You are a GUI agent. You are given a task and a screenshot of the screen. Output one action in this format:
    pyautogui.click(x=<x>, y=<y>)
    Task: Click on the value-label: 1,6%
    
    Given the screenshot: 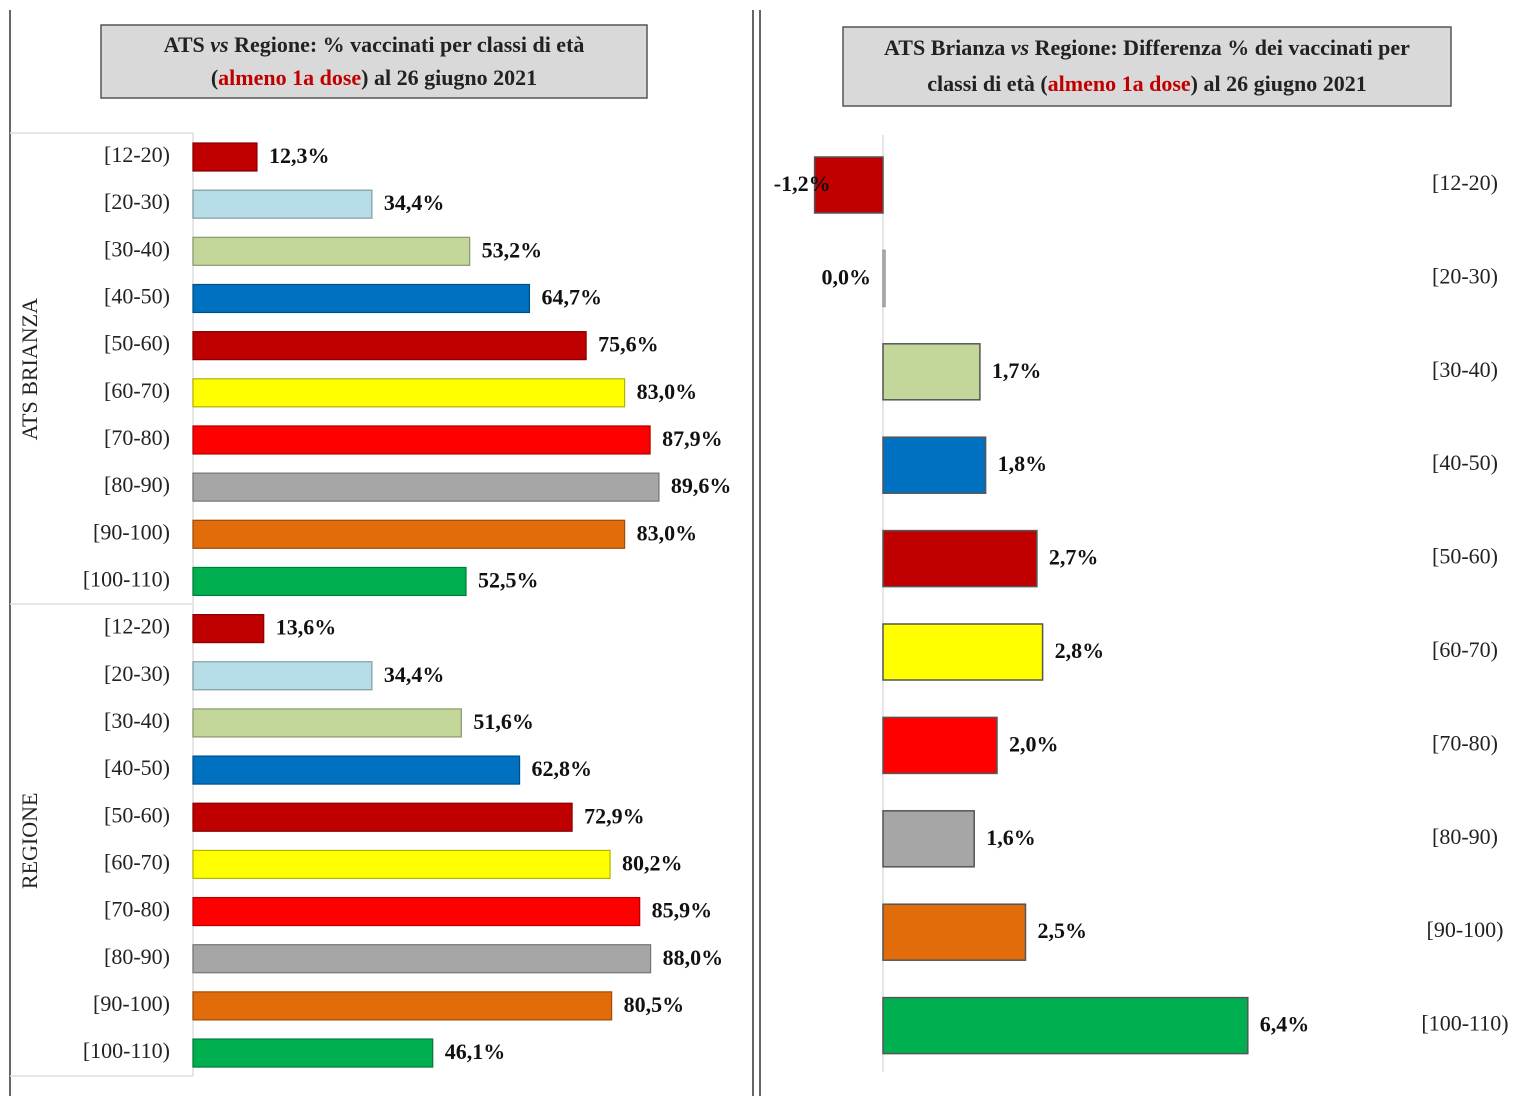 What is the action you would take?
    pyautogui.click(x=1010, y=837)
    